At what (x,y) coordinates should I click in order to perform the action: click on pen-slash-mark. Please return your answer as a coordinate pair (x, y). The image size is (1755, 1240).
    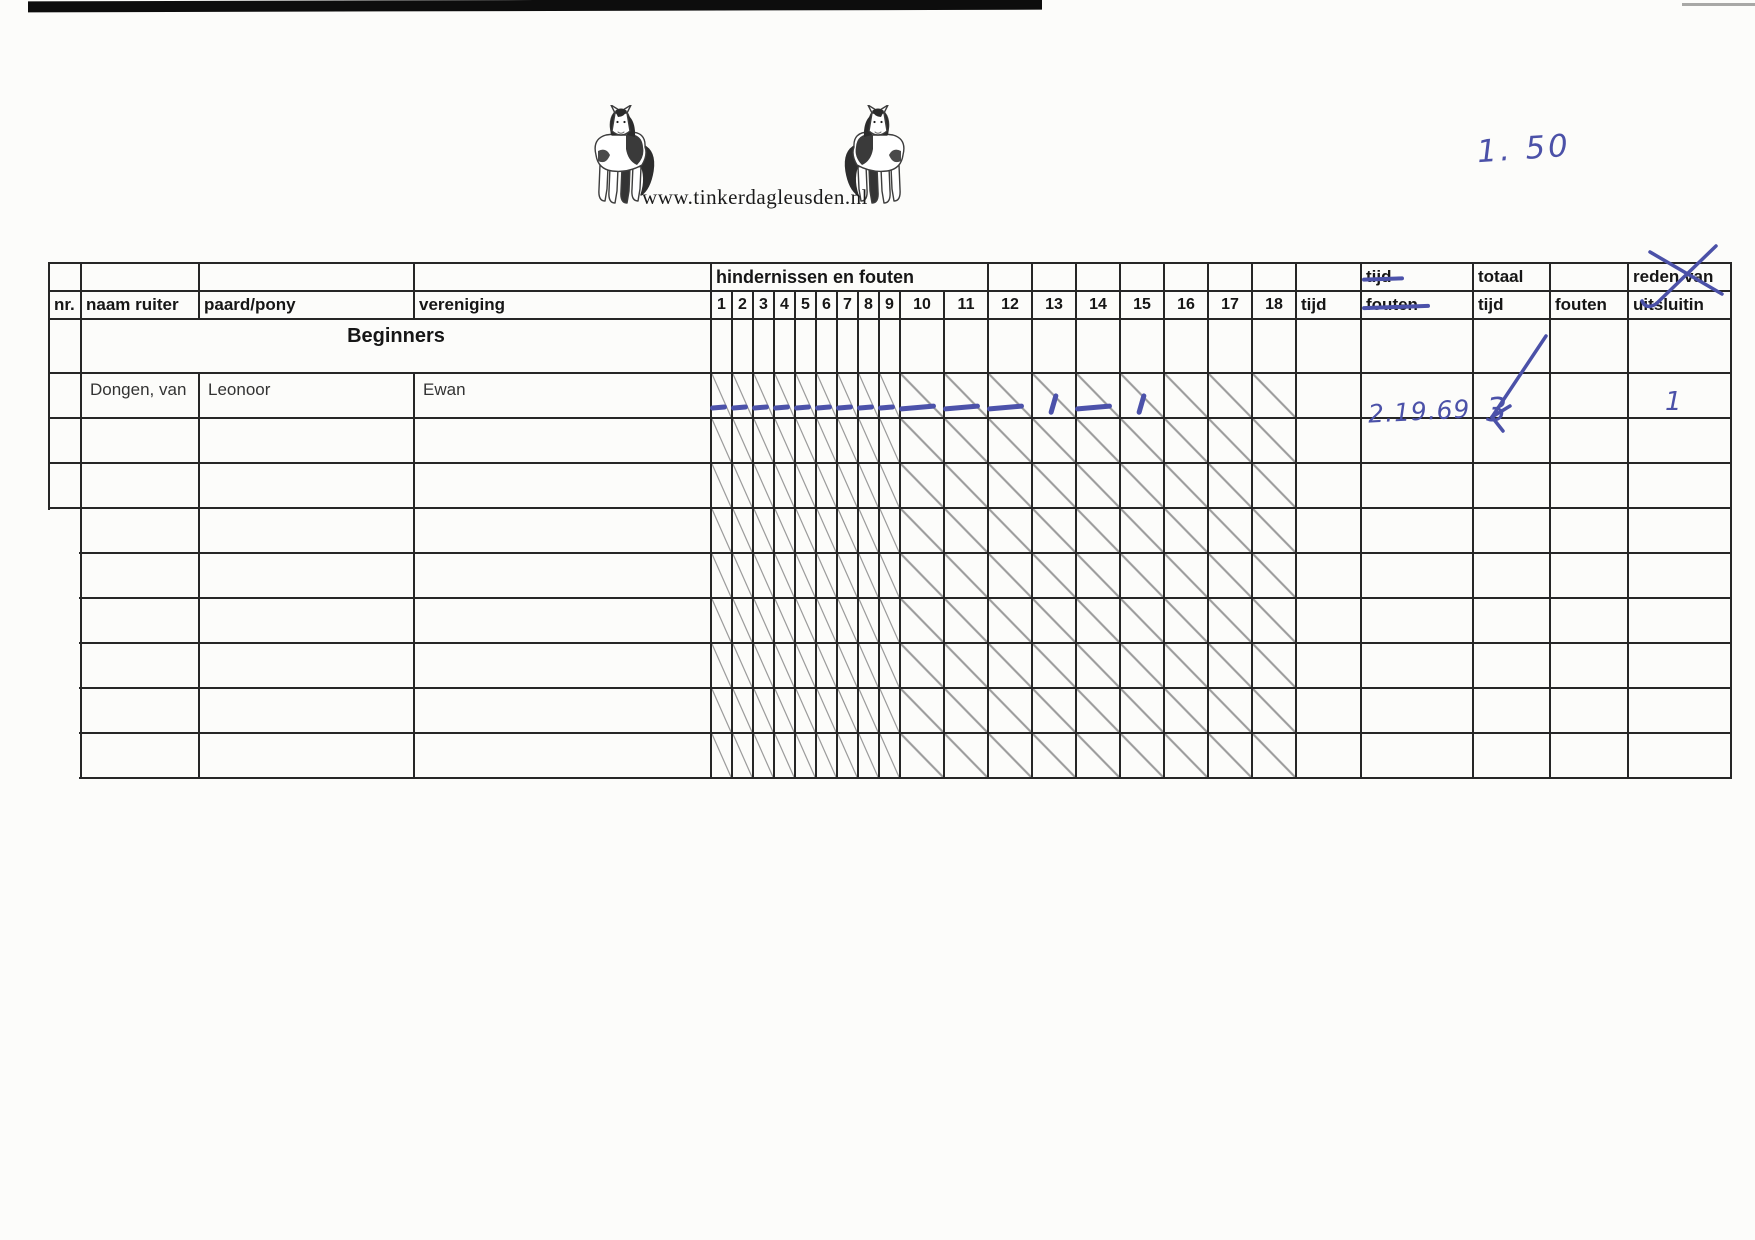
    Looking at the image, I should click on (1053, 404).